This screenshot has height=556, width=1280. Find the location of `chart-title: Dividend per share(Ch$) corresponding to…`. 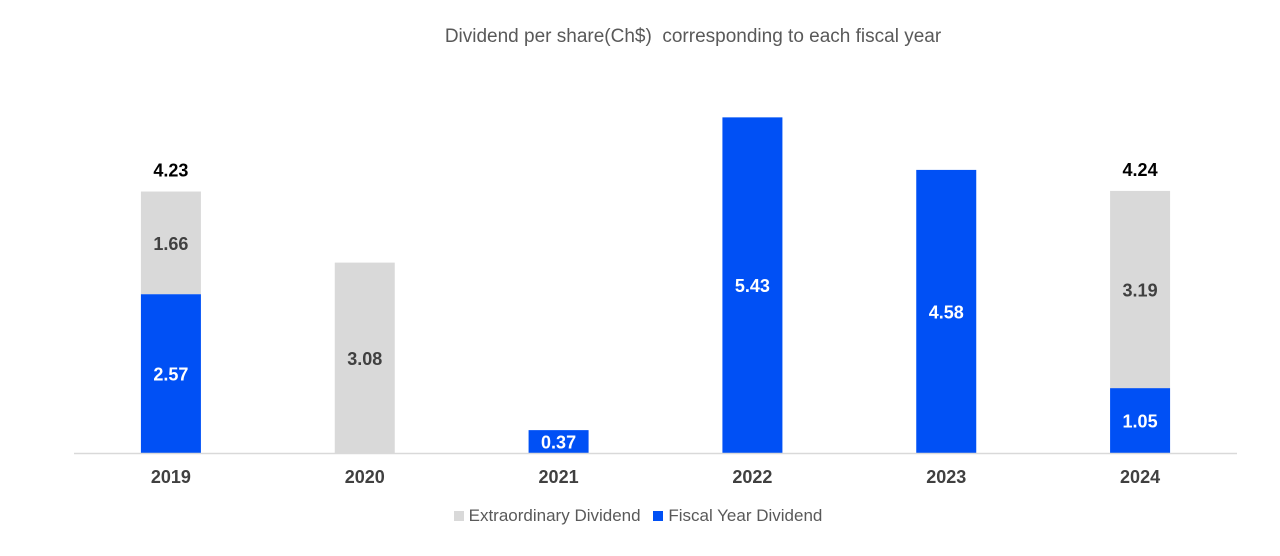

chart-title: Dividend per share(Ch$) corresponding to… is located at coordinates (693, 36).